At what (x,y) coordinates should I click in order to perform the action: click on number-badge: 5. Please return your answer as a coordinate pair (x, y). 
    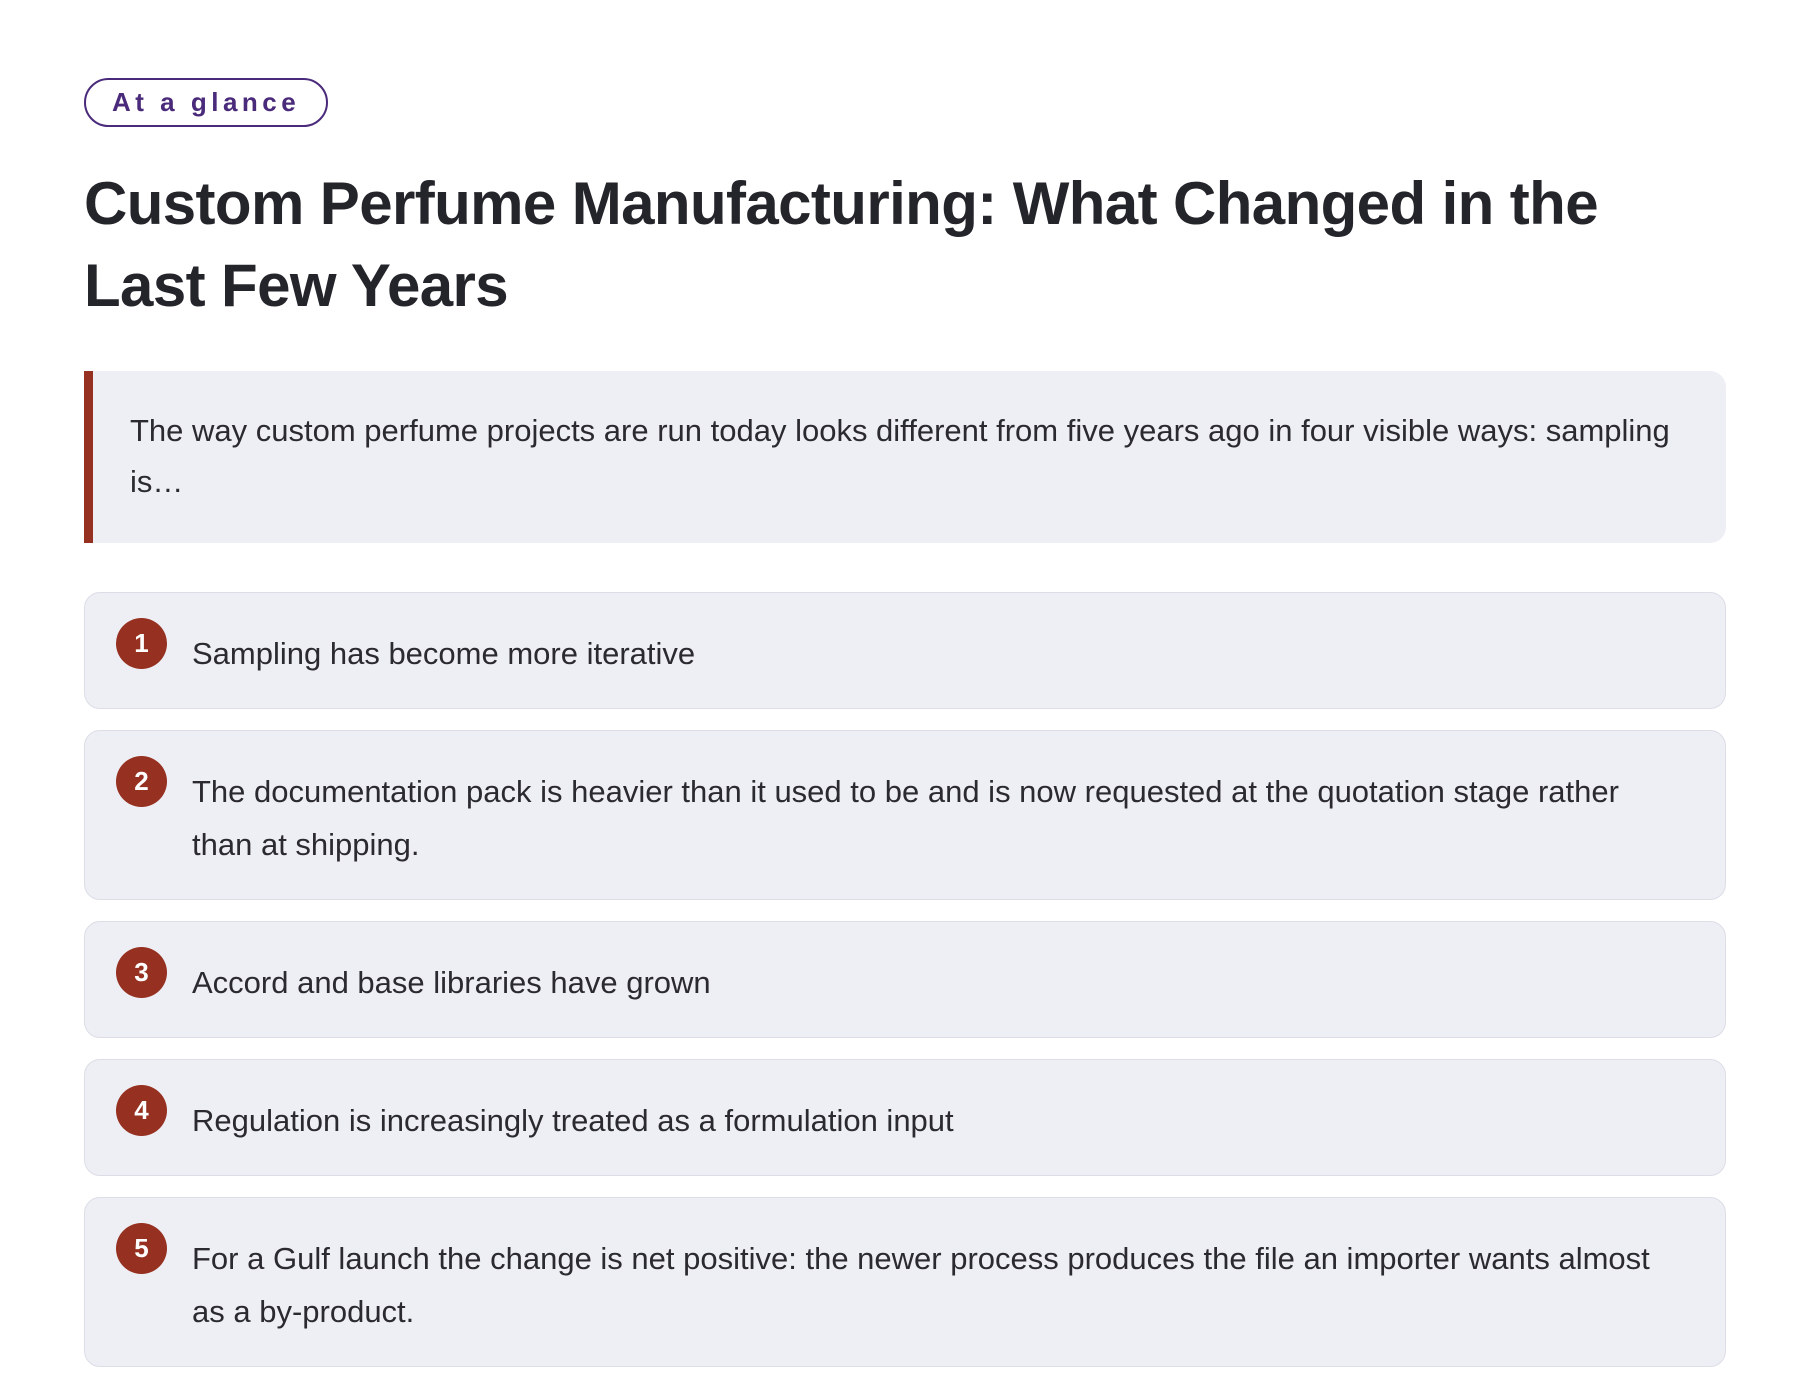
    Looking at the image, I should click on (141, 1248).